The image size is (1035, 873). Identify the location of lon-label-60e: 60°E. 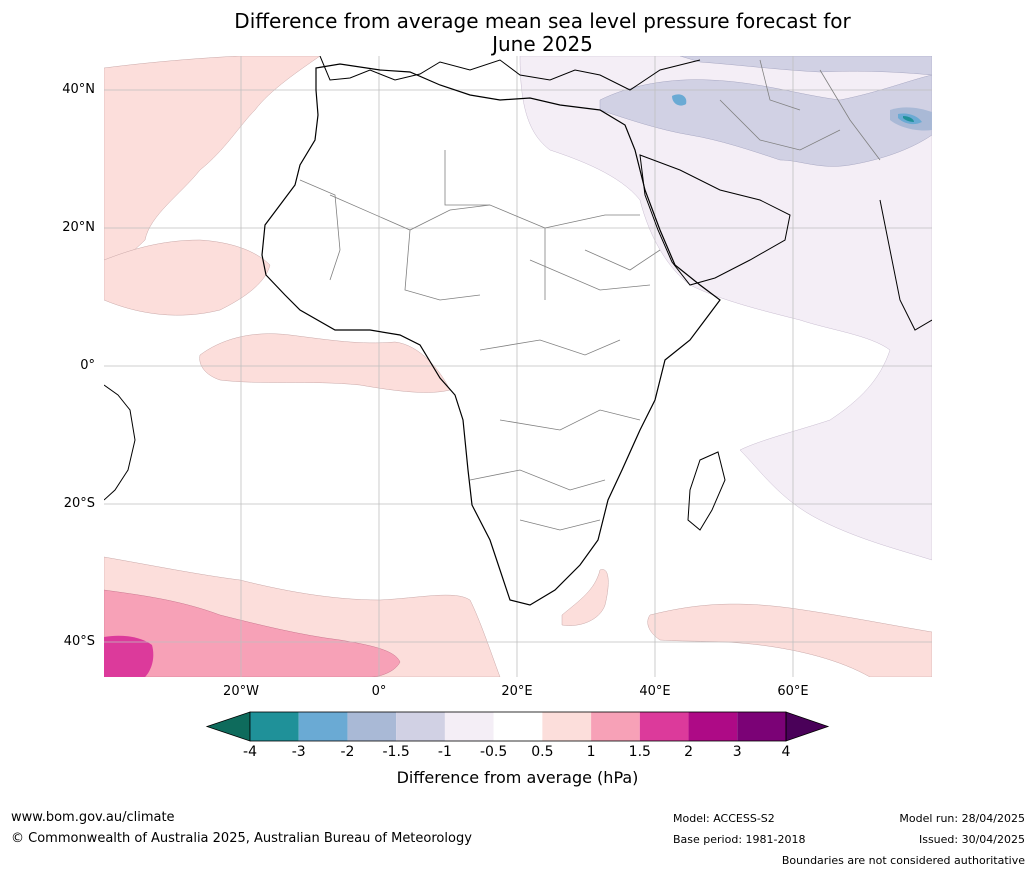
(793, 691).